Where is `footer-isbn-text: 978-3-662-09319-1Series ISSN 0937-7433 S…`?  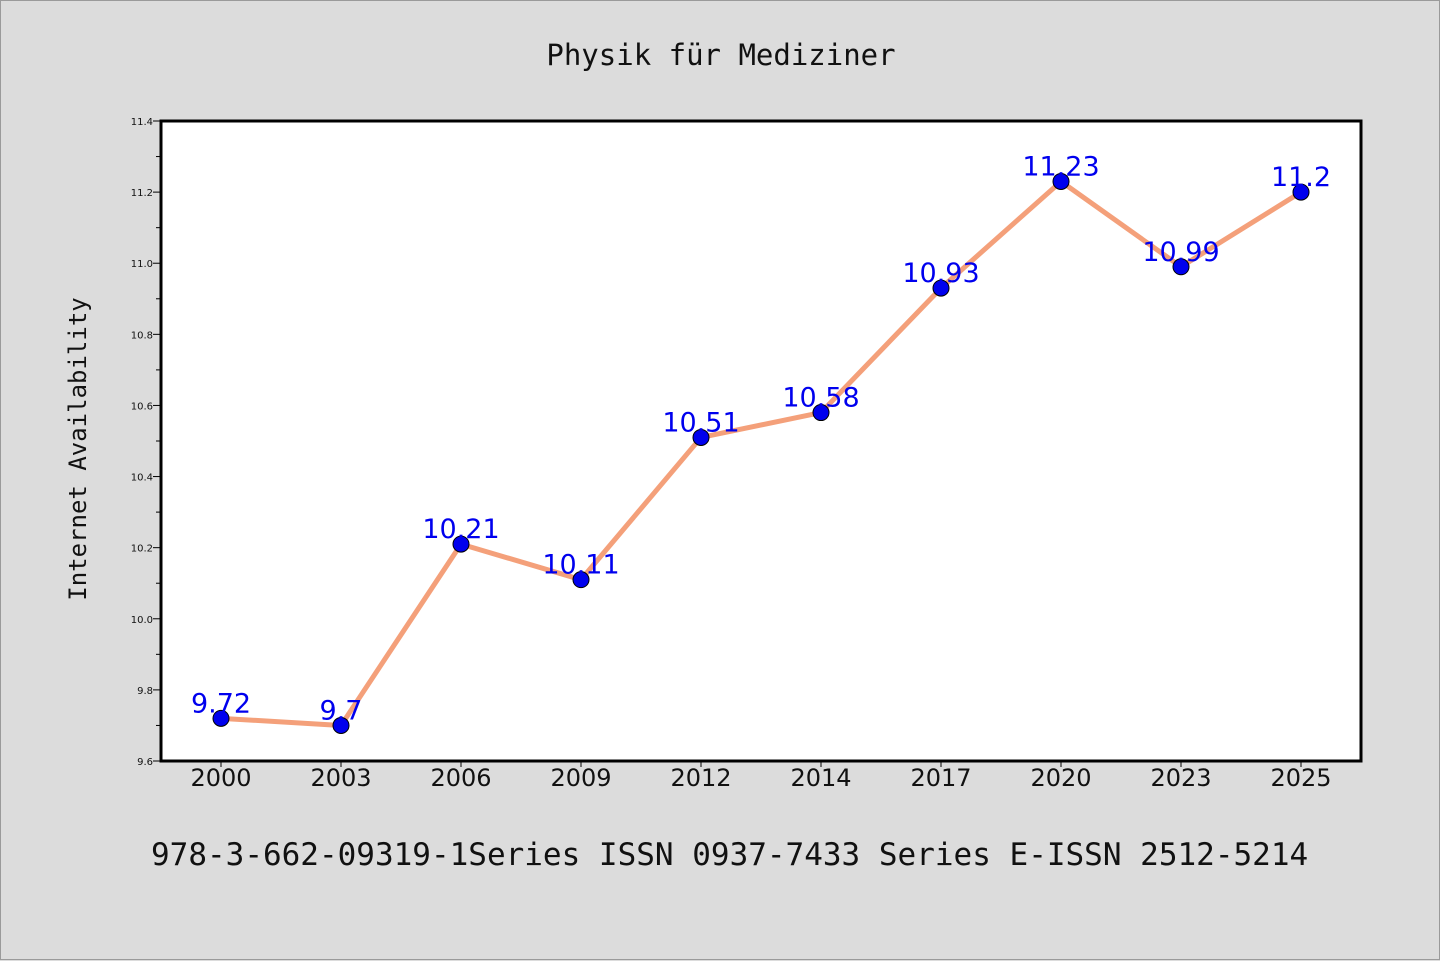 footer-isbn-text: 978-3-662-09319-1Series ISSN 0937-7433 S… is located at coordinates (729, 855).